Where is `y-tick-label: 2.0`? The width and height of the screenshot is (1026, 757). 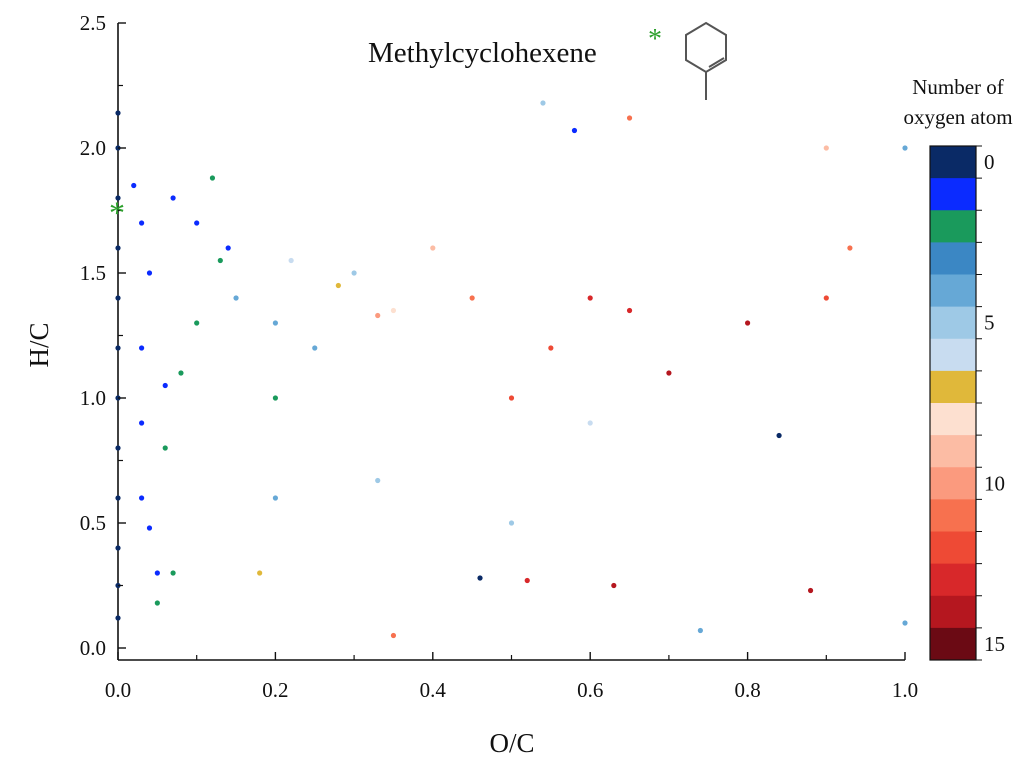
y-tick-label: 2.0 is located at coordinates (93, 148).